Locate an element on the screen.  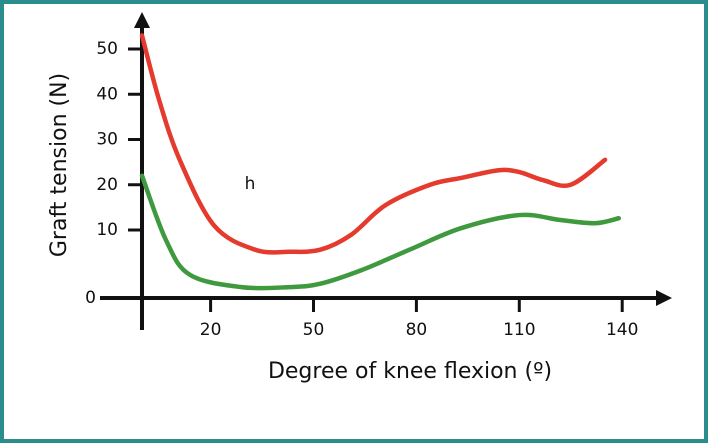
y-tick-label: 10 is located at coordinates (107, 230).